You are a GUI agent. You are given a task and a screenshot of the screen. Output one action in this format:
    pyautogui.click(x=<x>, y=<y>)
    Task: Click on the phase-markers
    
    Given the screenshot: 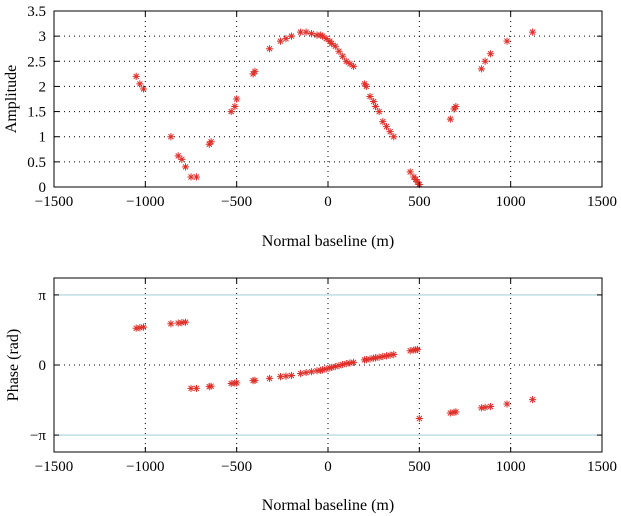 What is the action you would take?
    pyautogui.click(x=334, y=370)
    